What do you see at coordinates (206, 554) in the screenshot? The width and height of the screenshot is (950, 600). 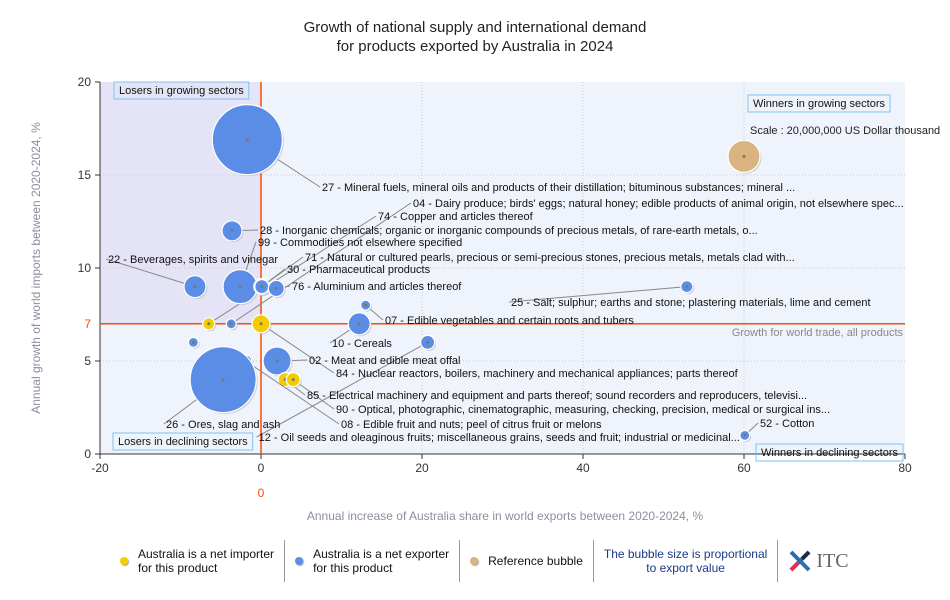 I see `legend-importer-line1: Australia is a net importer` at bounding box center [206, 554].